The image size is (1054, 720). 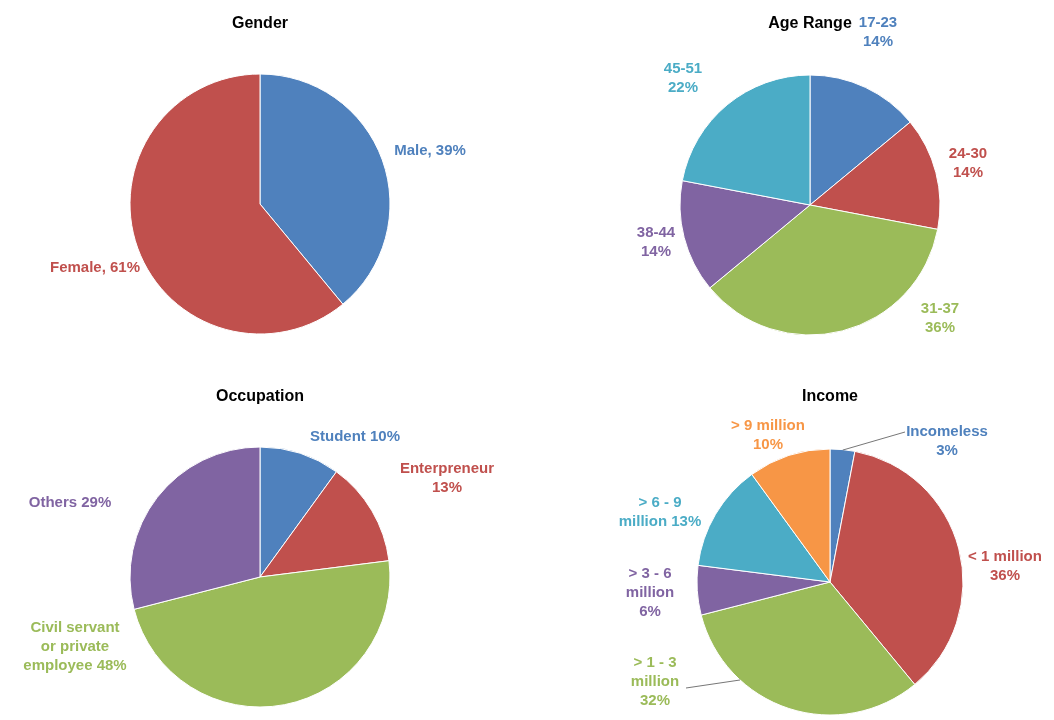 I want to click on slice-label: > 6 - 9 million 13%, so click(x=660, y=511).